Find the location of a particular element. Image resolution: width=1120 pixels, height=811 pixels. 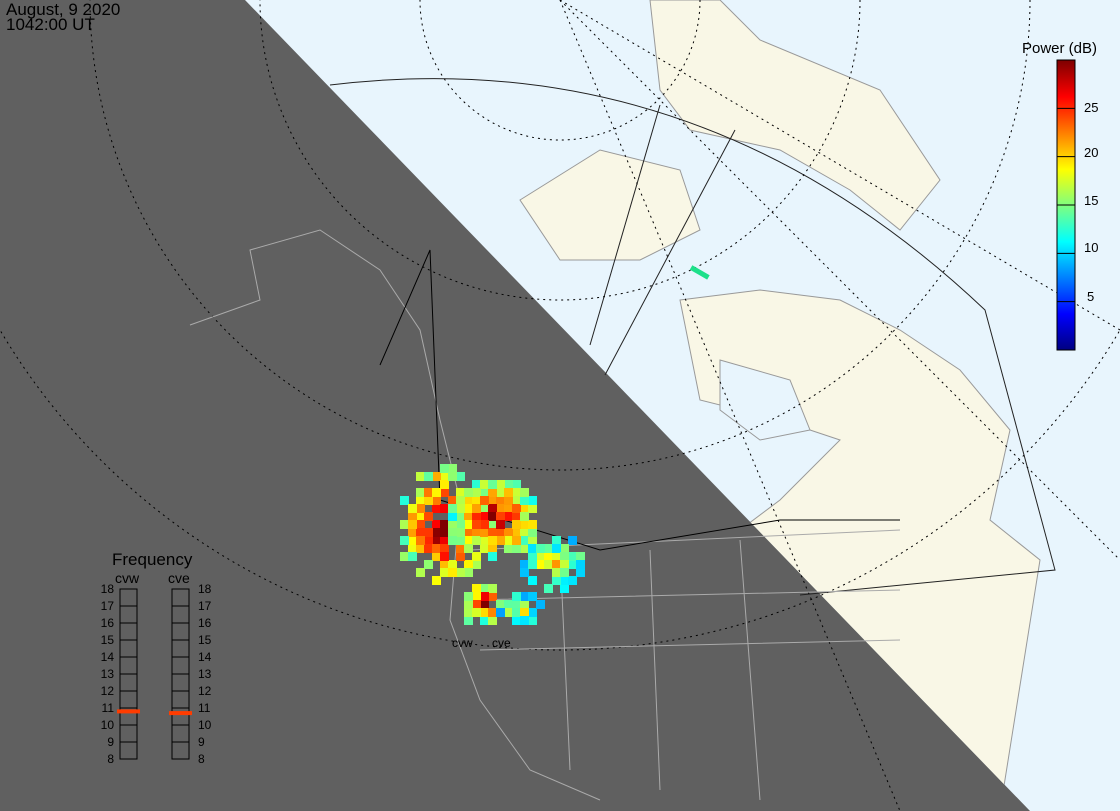

frequency-marker is located at coordinates (128, 711).